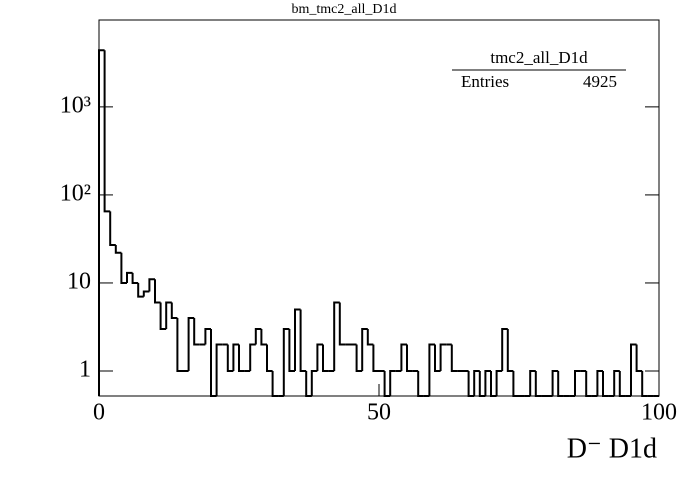 The width and height of the screenshot is (696, 477). What do you see at coordinates (344, 9) in the screenshot?
I see `chart-title: bm_tmc2_all_D1d` at bounding box center [344, 9].